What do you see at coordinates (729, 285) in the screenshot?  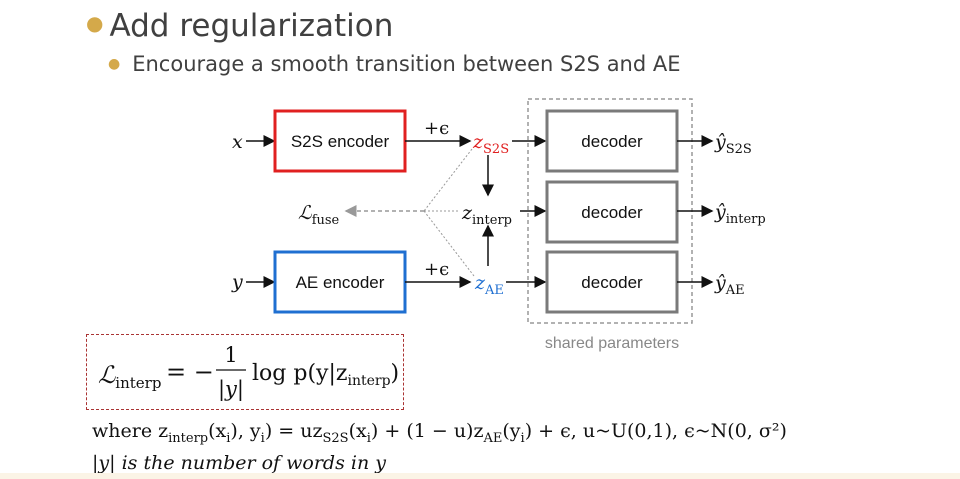 I see `y-hat-ae-label: ŷAE` at bounding box center [729, 285].